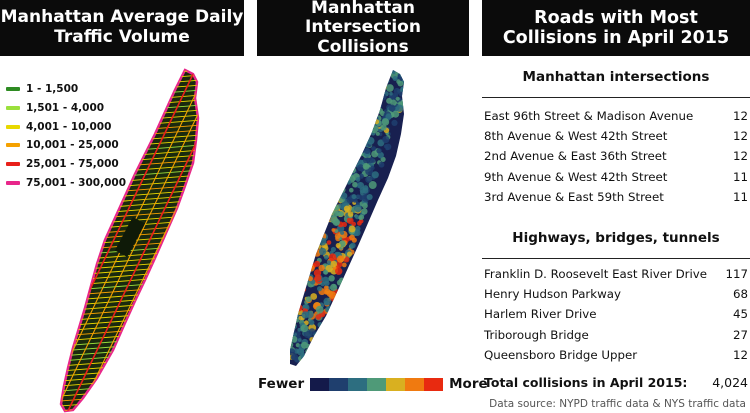  Describe the element at coordinates (740, 334) in the screenshot. I see `collision-count: 27` at that location.